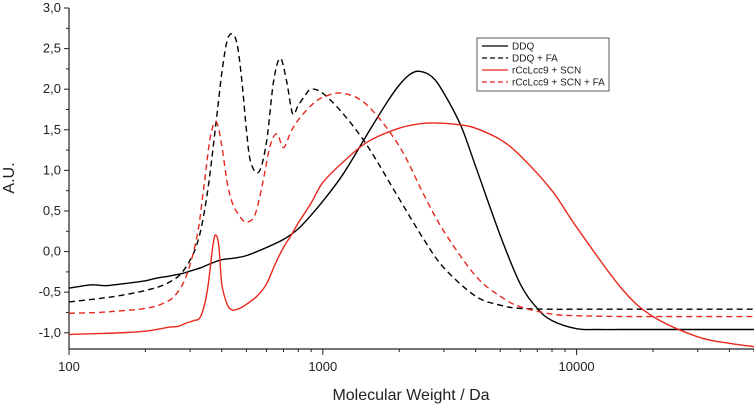  Describe the element at coordinates (523, 47) in the screenshot. I see `legend-label: DDQ` at that location.